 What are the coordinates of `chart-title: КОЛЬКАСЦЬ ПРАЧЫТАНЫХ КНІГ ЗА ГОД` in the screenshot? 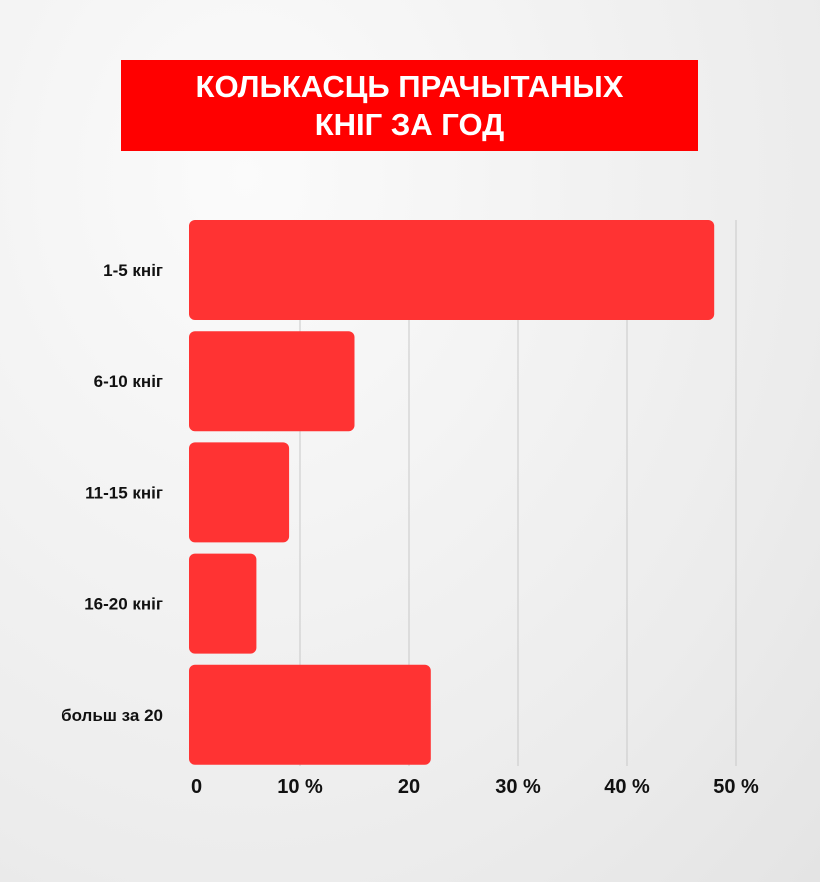 It's located at (409, 105).